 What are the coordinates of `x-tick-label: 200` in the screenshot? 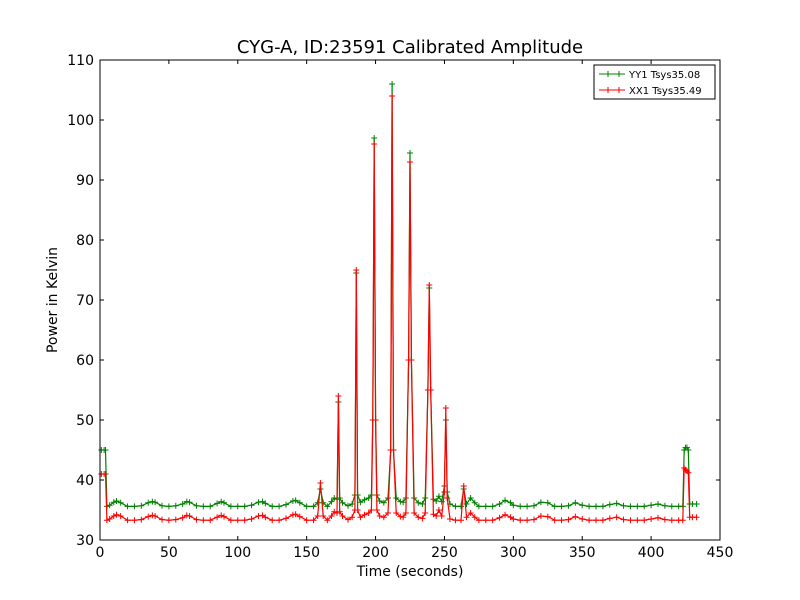 It's located at (375, 553).